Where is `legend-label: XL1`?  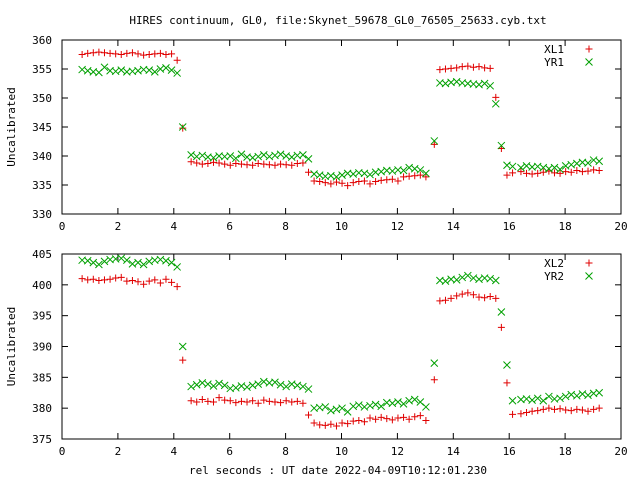 legend-label: XL1 is located at coordinates (554, 49).